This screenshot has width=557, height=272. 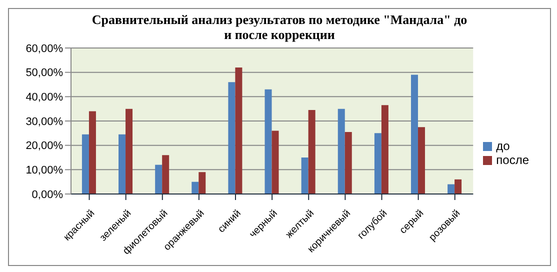 What do you see at coordinates (45, 98) in the screenshot?
I see `y-tick-label: 40,00%` at bounding box center [45, 98].